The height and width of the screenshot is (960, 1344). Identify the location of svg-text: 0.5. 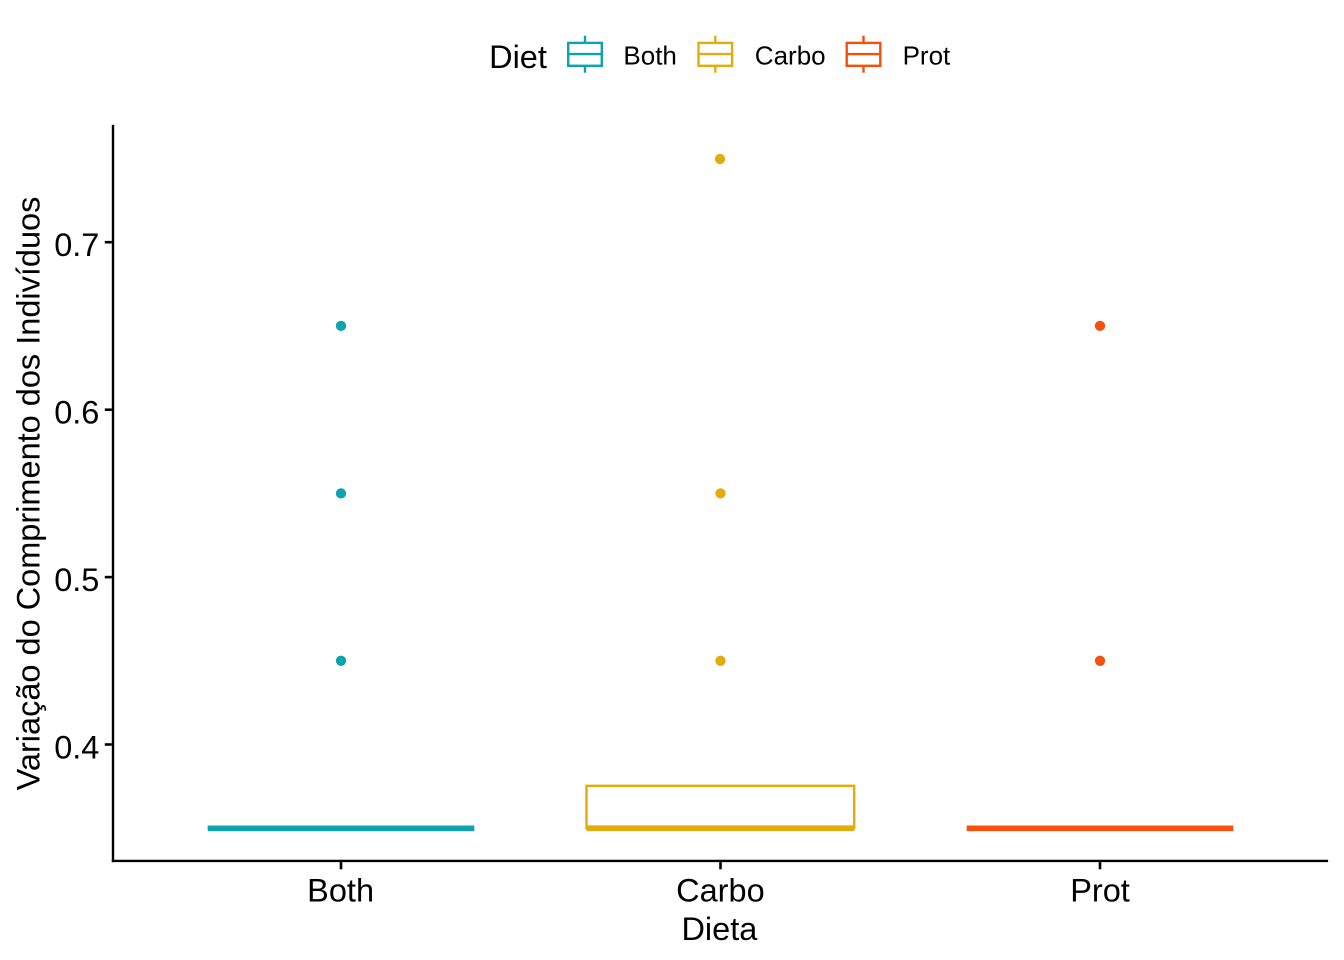
(76, 580).